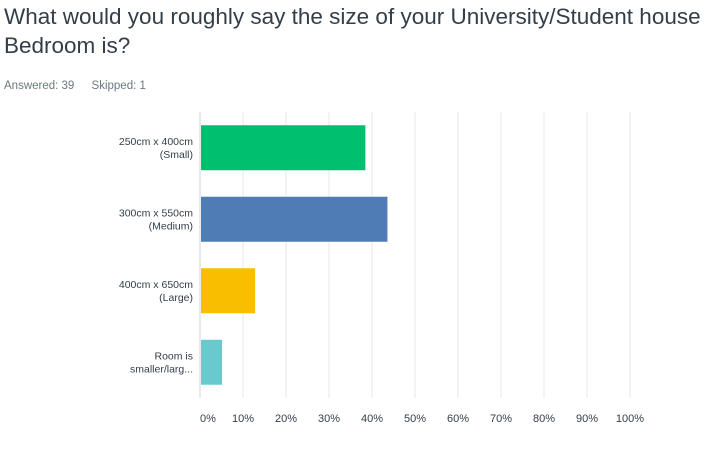 The width and height of the screenshot is (714, 461). I want to click on category-label: 300cm x 550cm (Medium), so click(156, 219).